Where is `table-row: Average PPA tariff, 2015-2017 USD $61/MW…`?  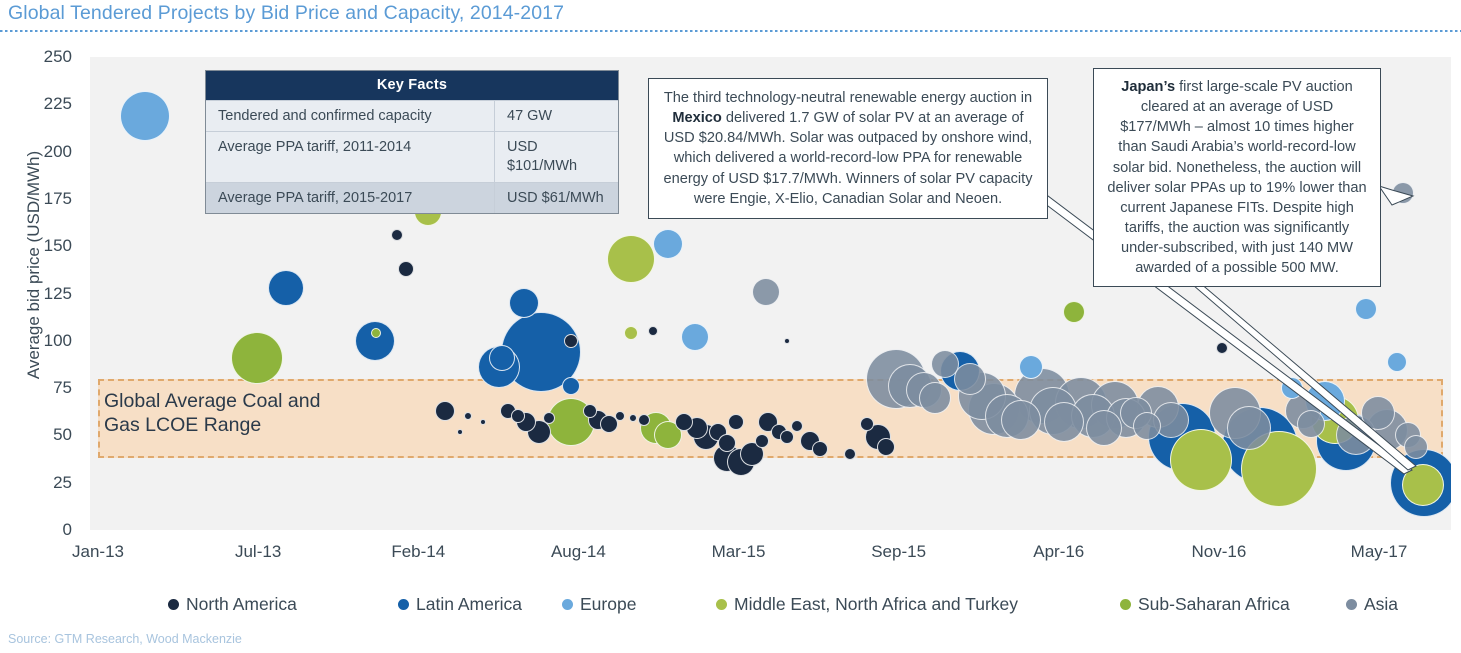
table-row: Average PPA tariff, 2015-2017 USD $61/MW… is located at coordinates (412, 197).